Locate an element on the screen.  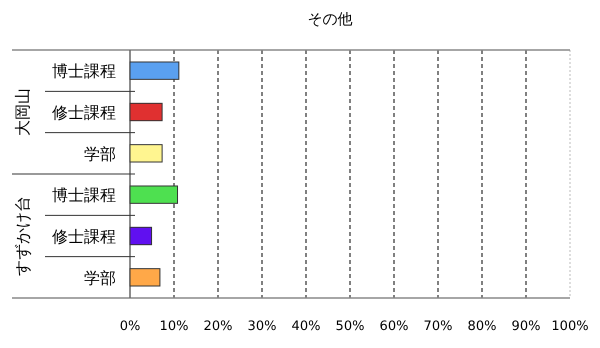
x-tick-label: 100% is located at coordinates (570, 326).